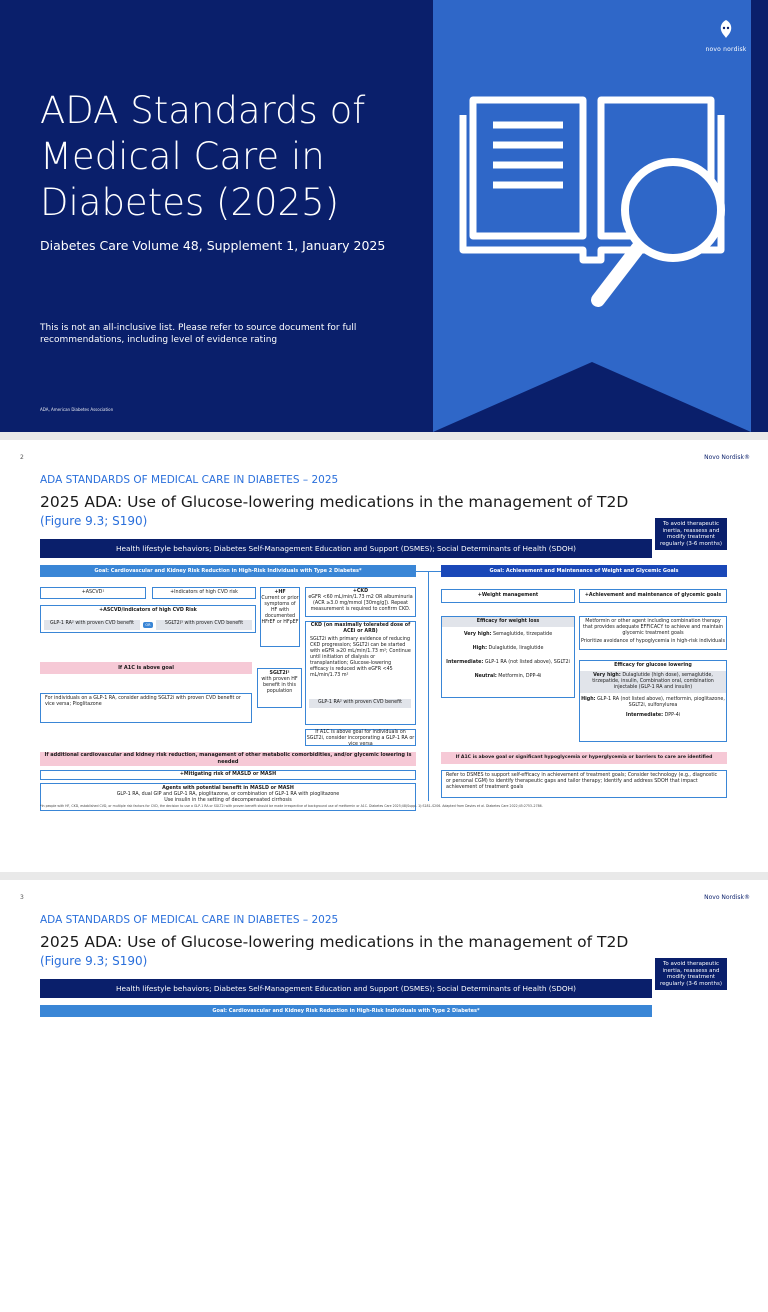  What do you see at coordinates (592, 216) in the screenshot?
I see `book-with-magnifier-icon` at bounding box center [592, 216].